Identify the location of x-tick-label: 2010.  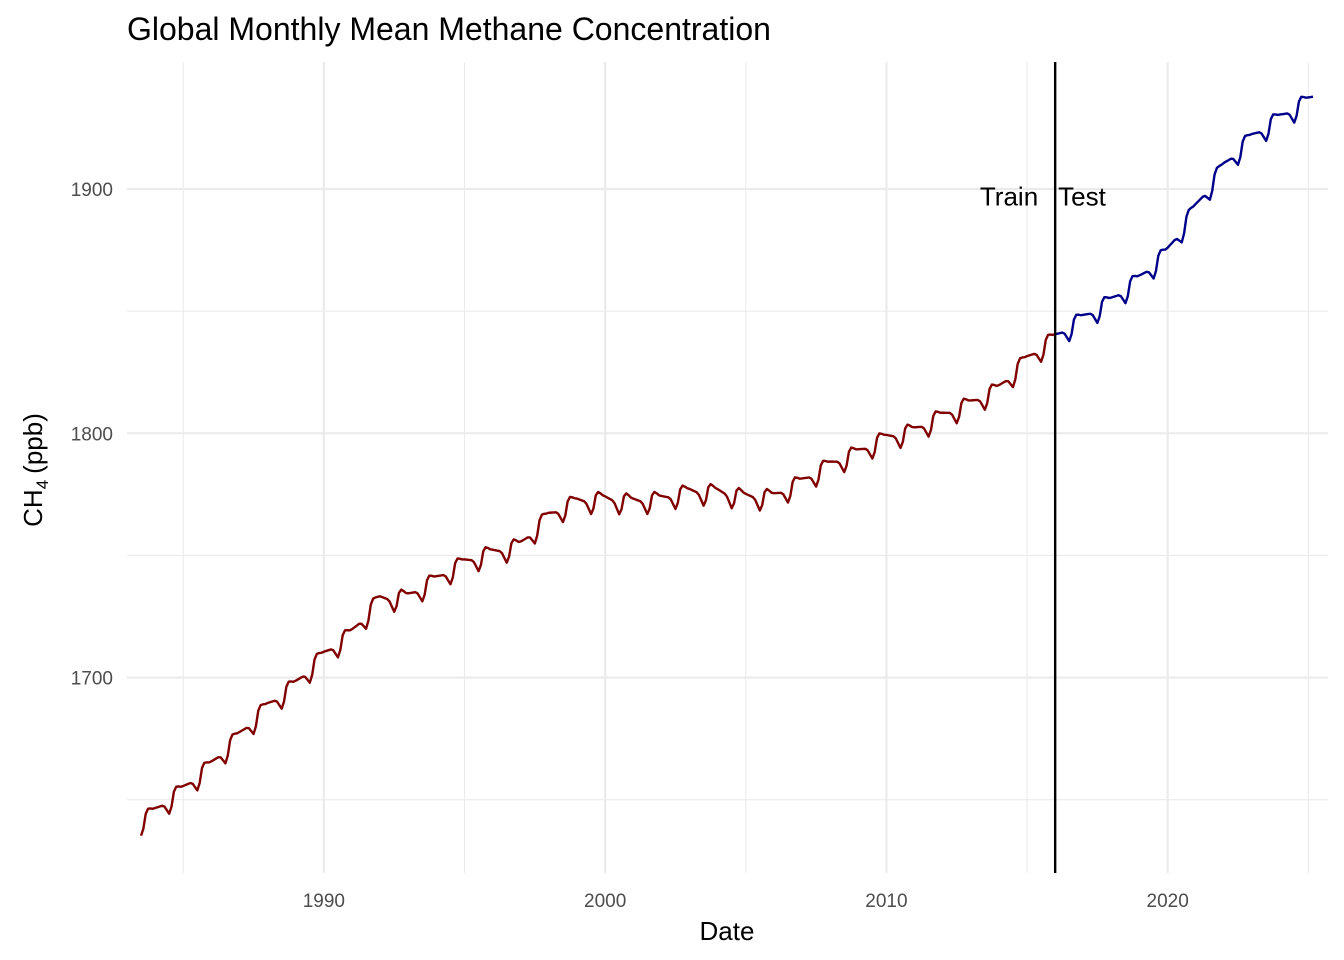
(886, 901).